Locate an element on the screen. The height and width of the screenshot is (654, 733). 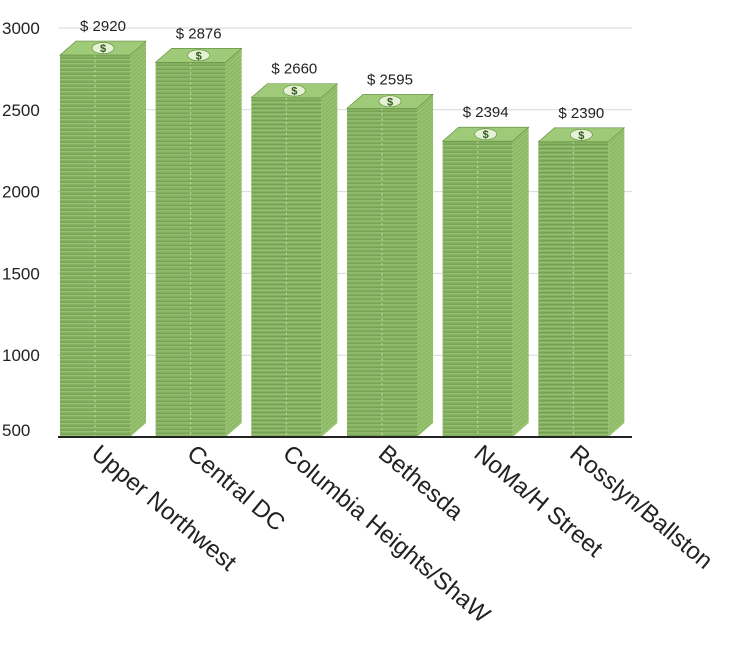
y-tick-label: 1000 is located at coordinates (21, 355).